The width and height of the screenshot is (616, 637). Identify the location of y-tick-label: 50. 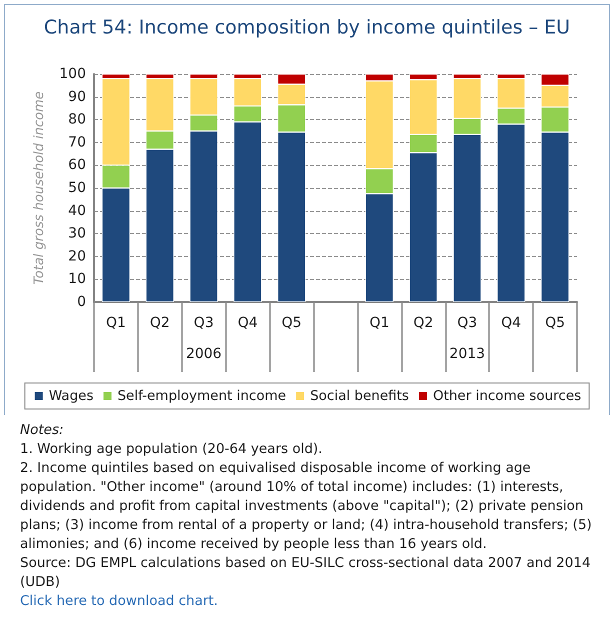
(77, 188).